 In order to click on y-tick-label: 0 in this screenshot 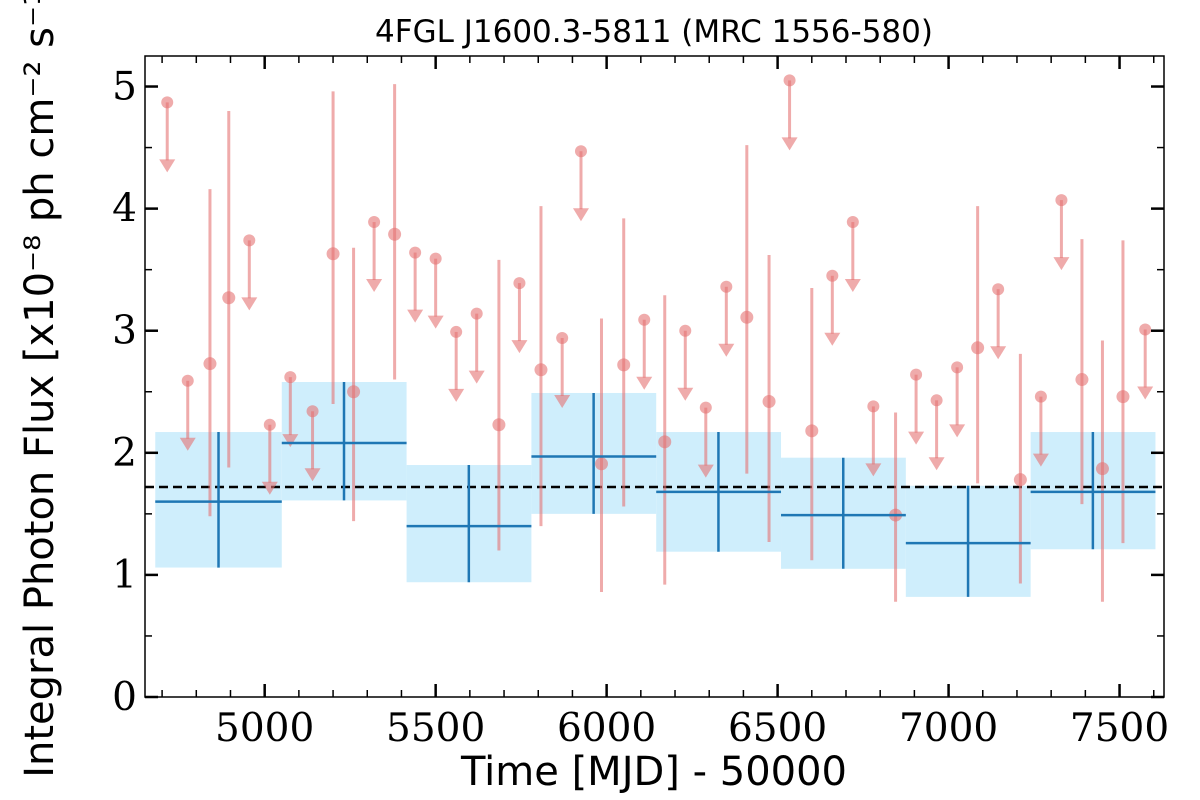, I will do `click(124, 697)`.